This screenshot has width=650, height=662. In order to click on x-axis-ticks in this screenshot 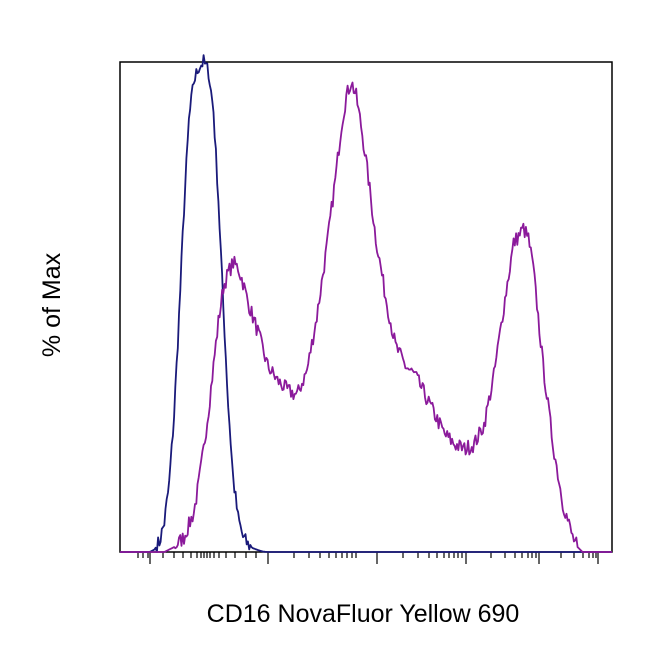, I will do `click(368, 558)`.